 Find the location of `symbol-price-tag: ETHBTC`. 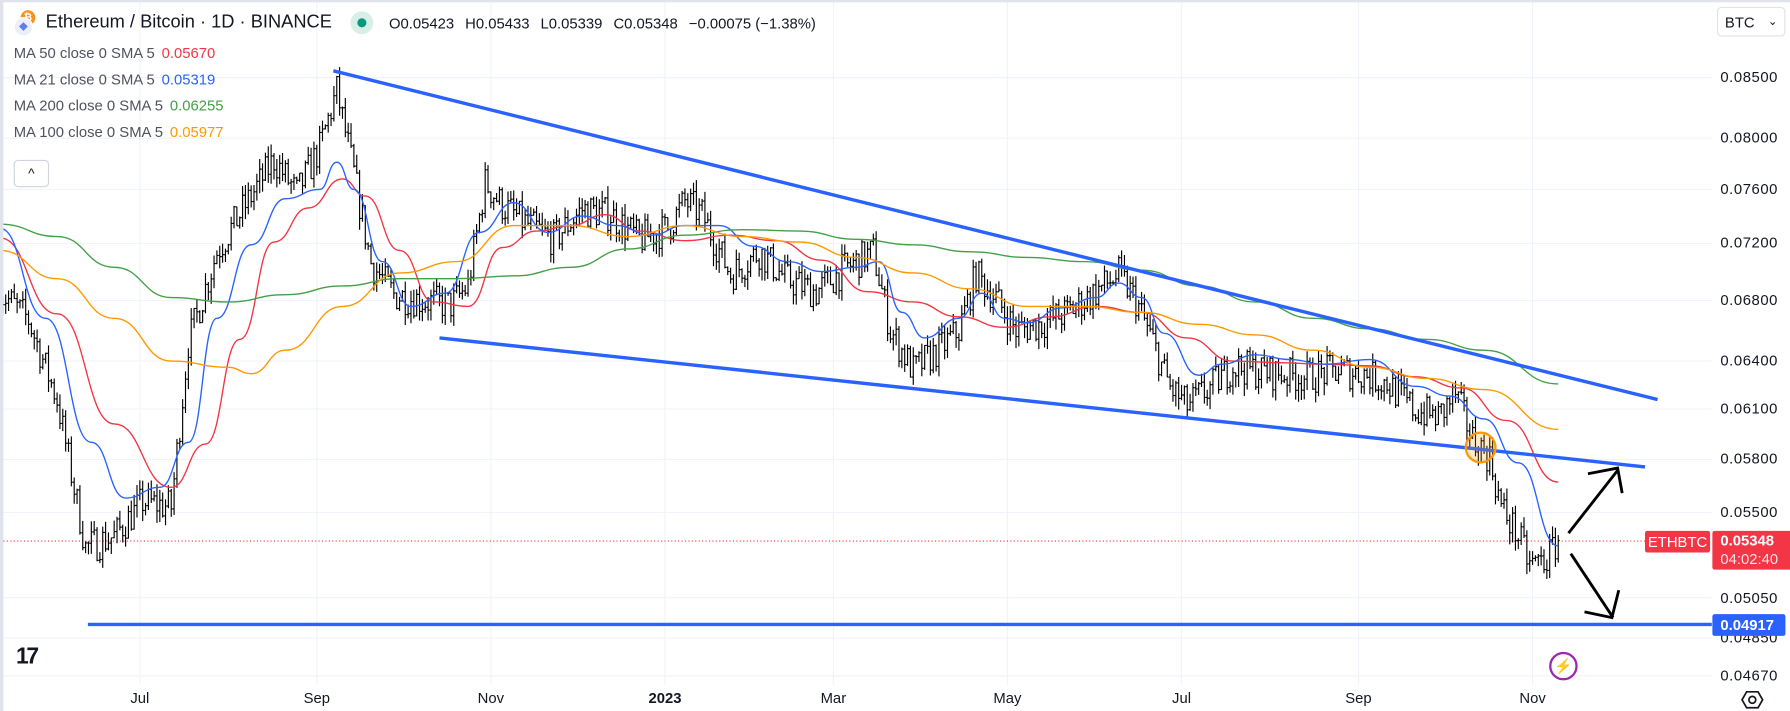

symbol-price-tag: ETHBTC is located at coordinates (1678, 541).